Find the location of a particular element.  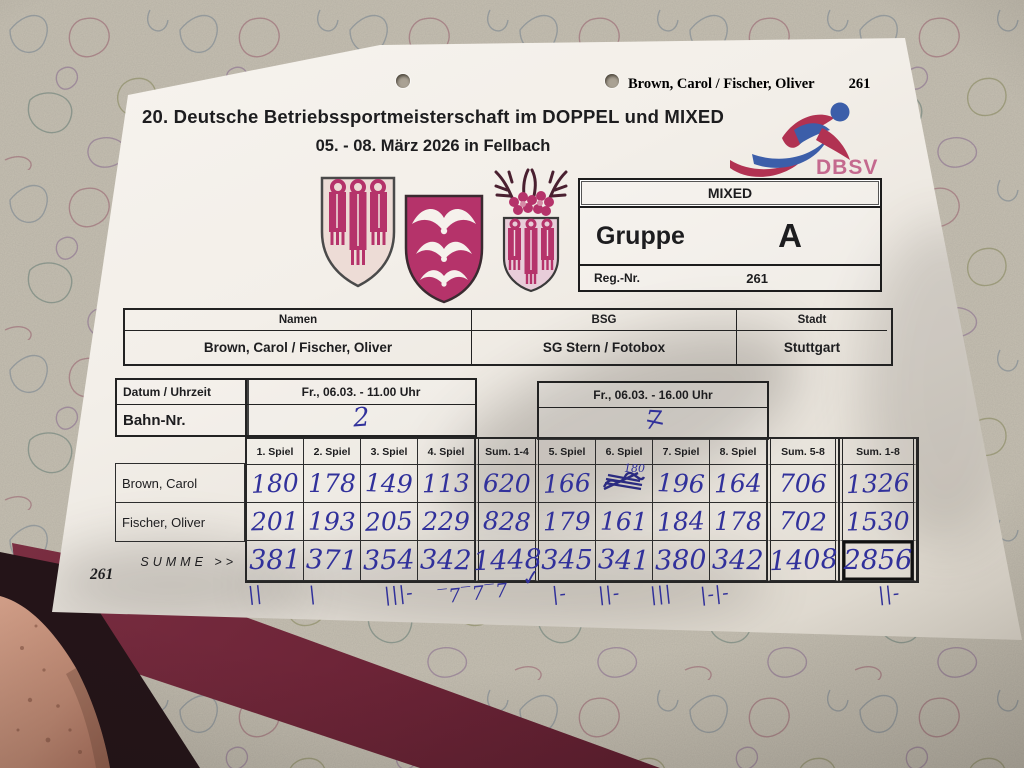

score-col-header: 4. Spiel is located at coordinates (446, 452).